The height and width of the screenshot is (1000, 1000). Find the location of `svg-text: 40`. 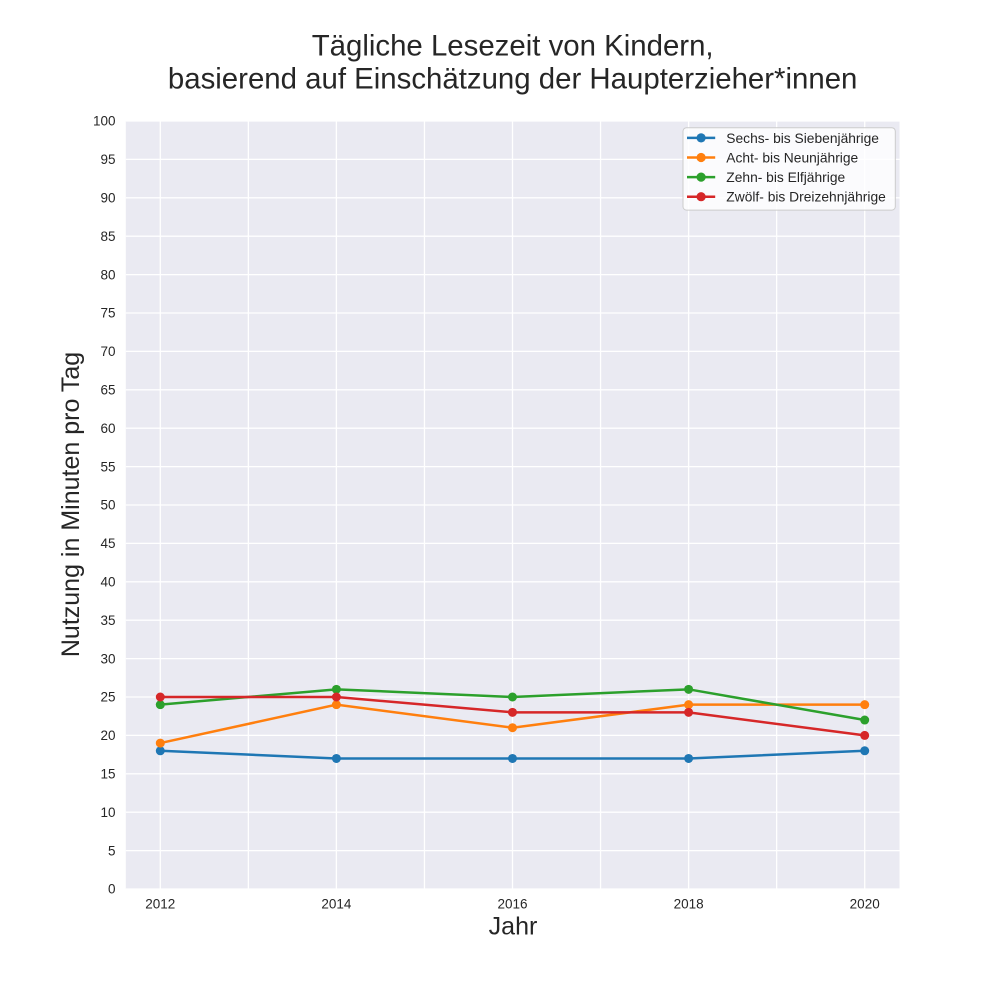

svg-text: 40 is located at coordinates (107, 582).